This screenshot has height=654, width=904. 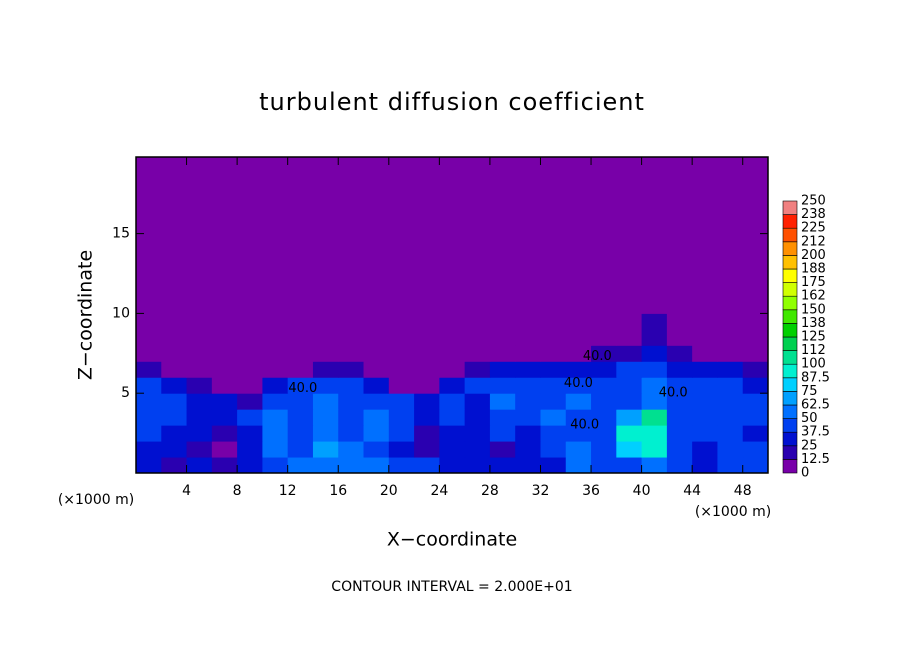 I want to click on x-tick-label: 24, so click(x=439, y=491).